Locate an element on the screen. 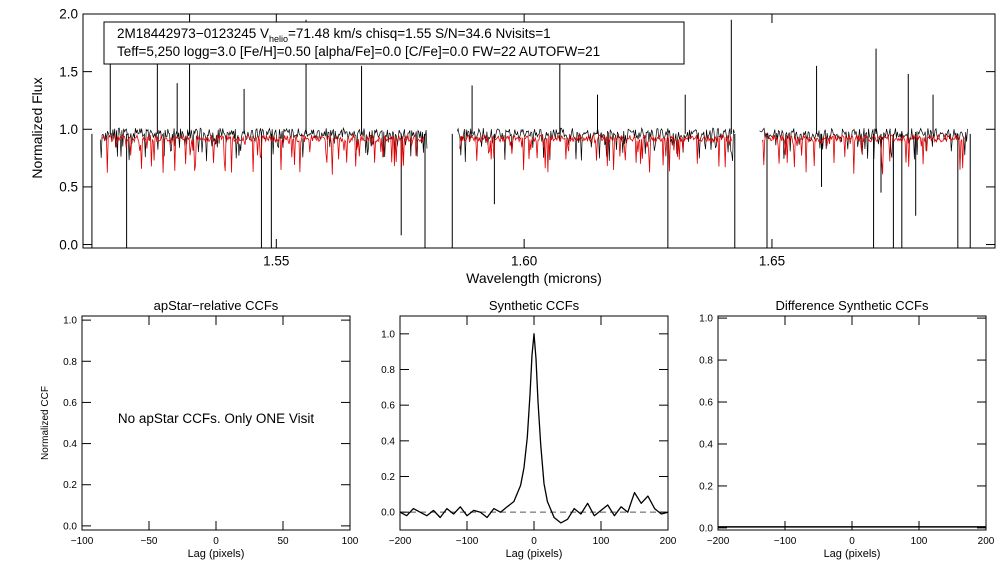 The height and width of the screenshot is (576, 1008). difference-ccf-ytick-label: 1.0 is located at coordinates (706, 319).